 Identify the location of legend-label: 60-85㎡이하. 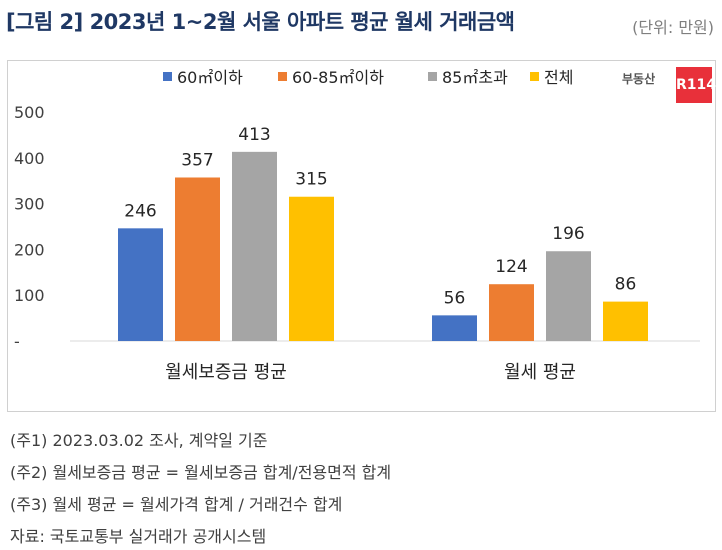
(338, 77).